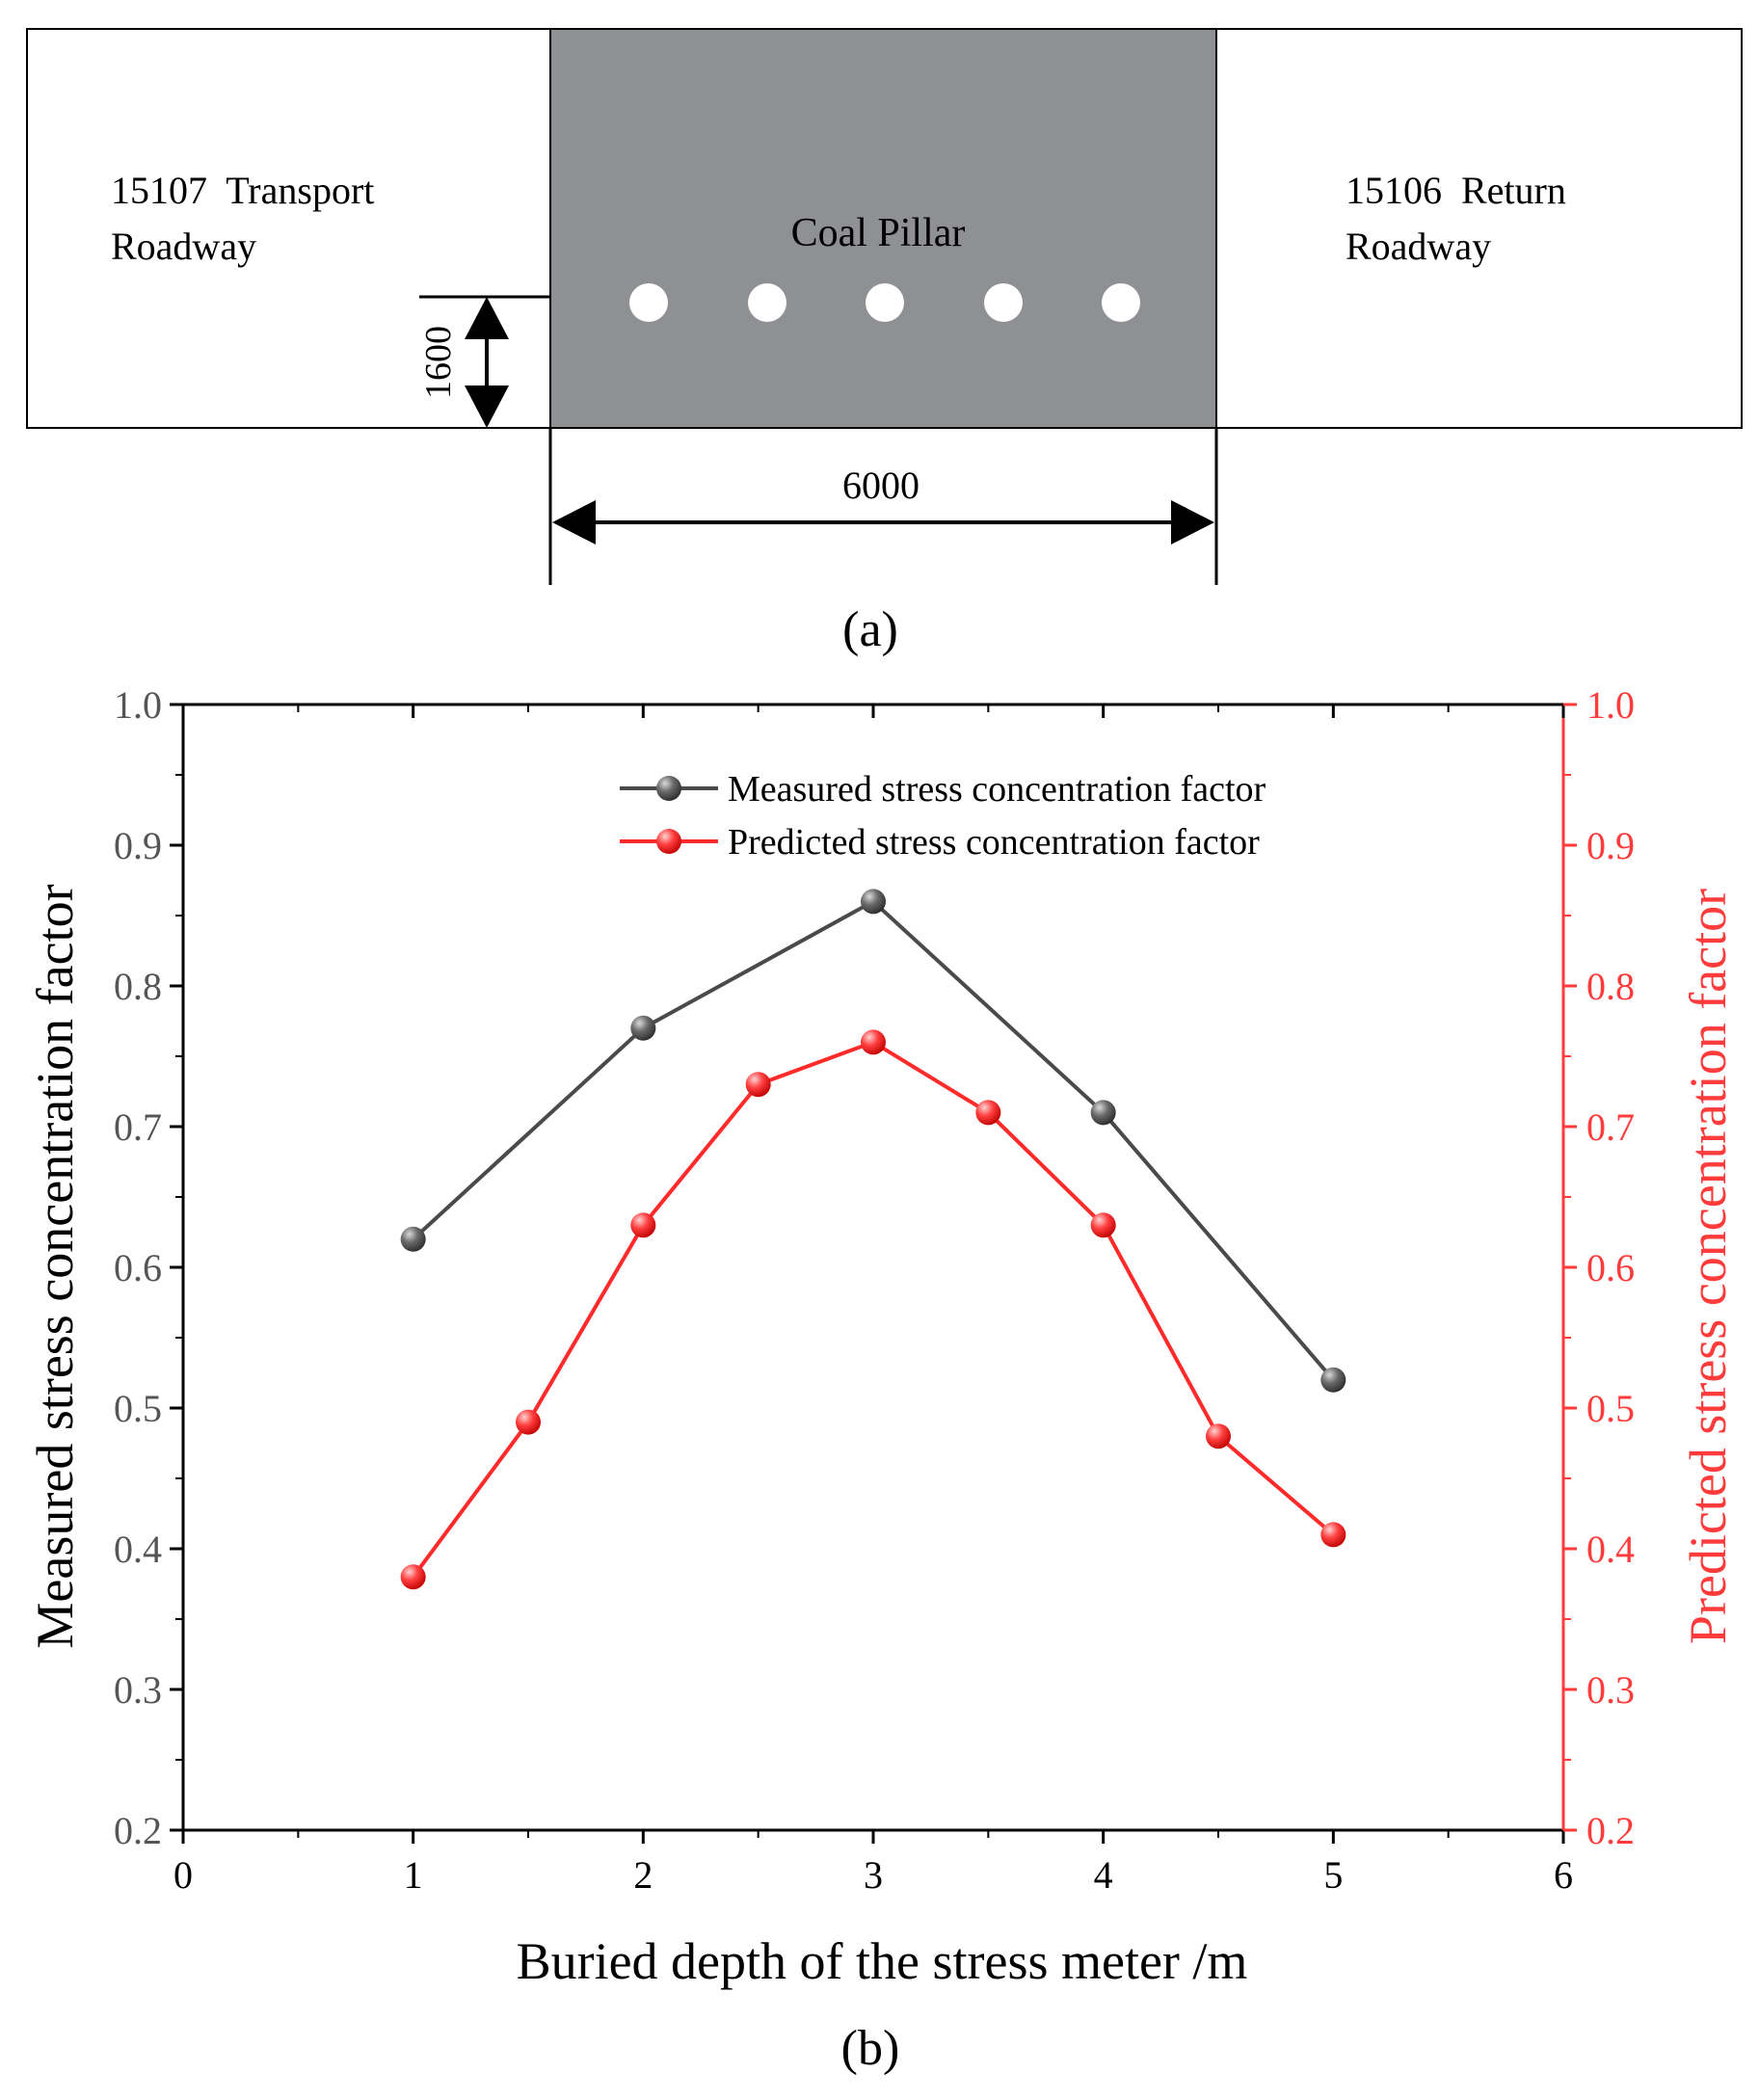 Image resolution: width=1759 pixels, height=2100 pixels. Describe the element at coordinates (1610, 705) in the screenshot. I see `y-tick-label-right: 1.0` at that location.